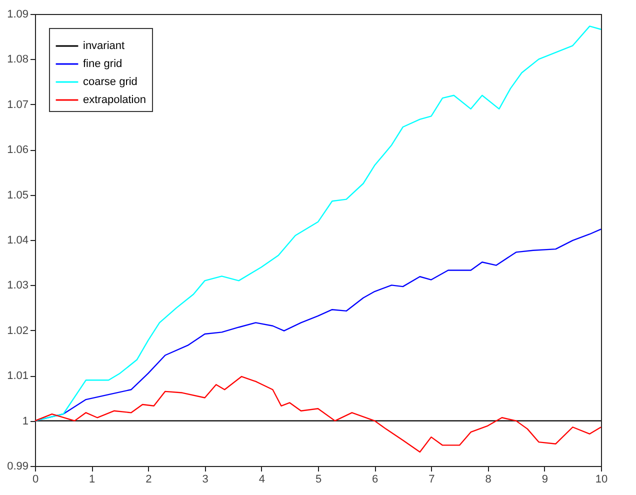  I want to click on y-tick-label: 0.99, so click(17, 466).